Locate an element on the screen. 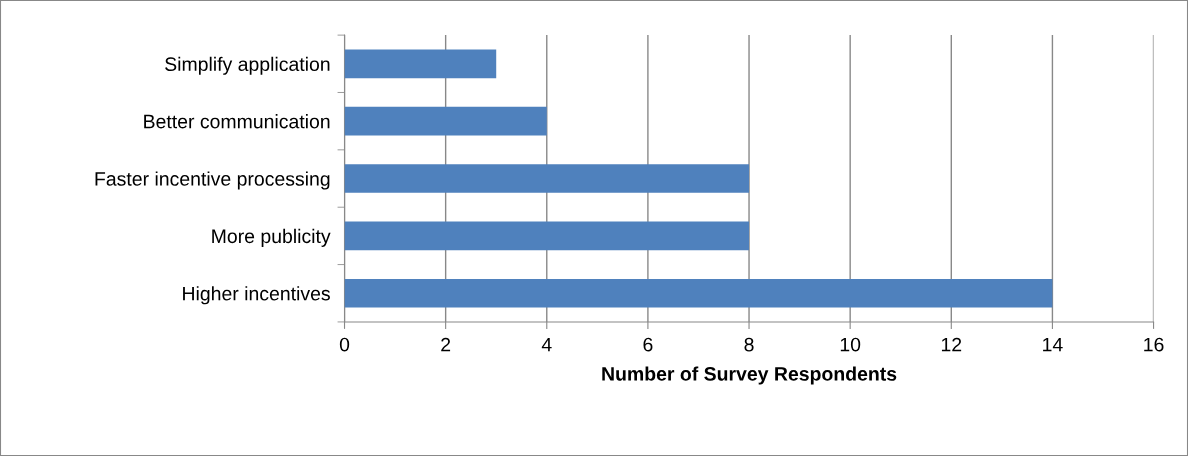 The image size is (1188, 456). y-tick-label: Faster incentive processing is located at coordinates (212, 180).